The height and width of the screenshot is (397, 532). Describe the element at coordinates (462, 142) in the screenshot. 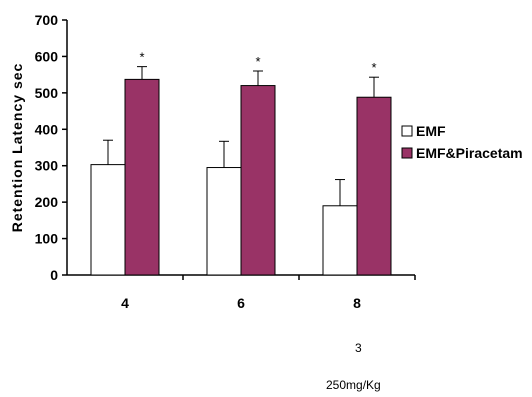

I see `chart-legend: EMF EMF&Piracetam` at that location.